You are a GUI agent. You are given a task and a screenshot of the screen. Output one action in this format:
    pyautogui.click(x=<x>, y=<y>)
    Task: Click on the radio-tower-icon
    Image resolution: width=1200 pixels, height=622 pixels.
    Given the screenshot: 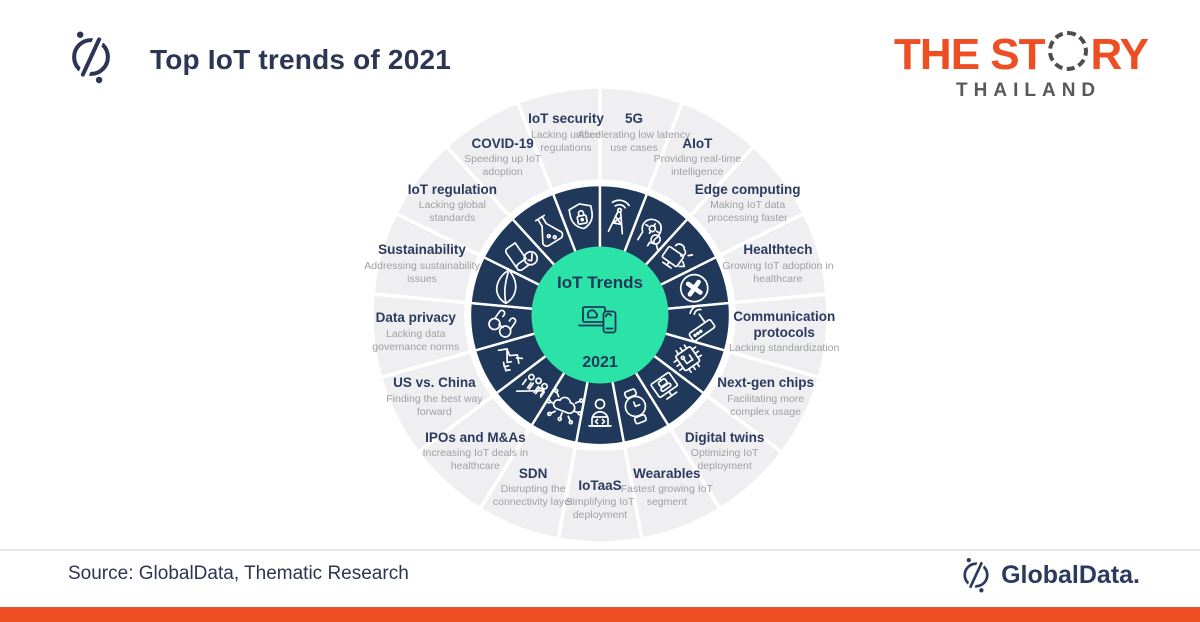 What is the action you would take?
    pyautogui.click(x=618, y=217)
    